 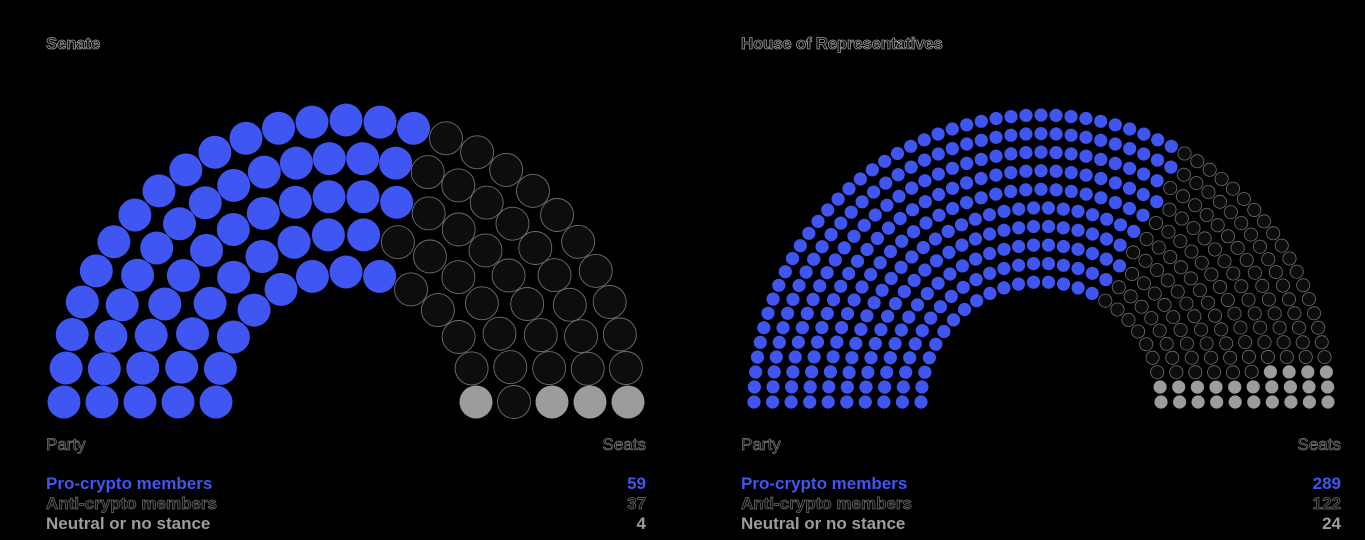 What do you see at coordinates (1041, 484) in the screenshot?
I see `legend-row-pro: Pro-crypto members 289` at bounding box center [1041, 484].